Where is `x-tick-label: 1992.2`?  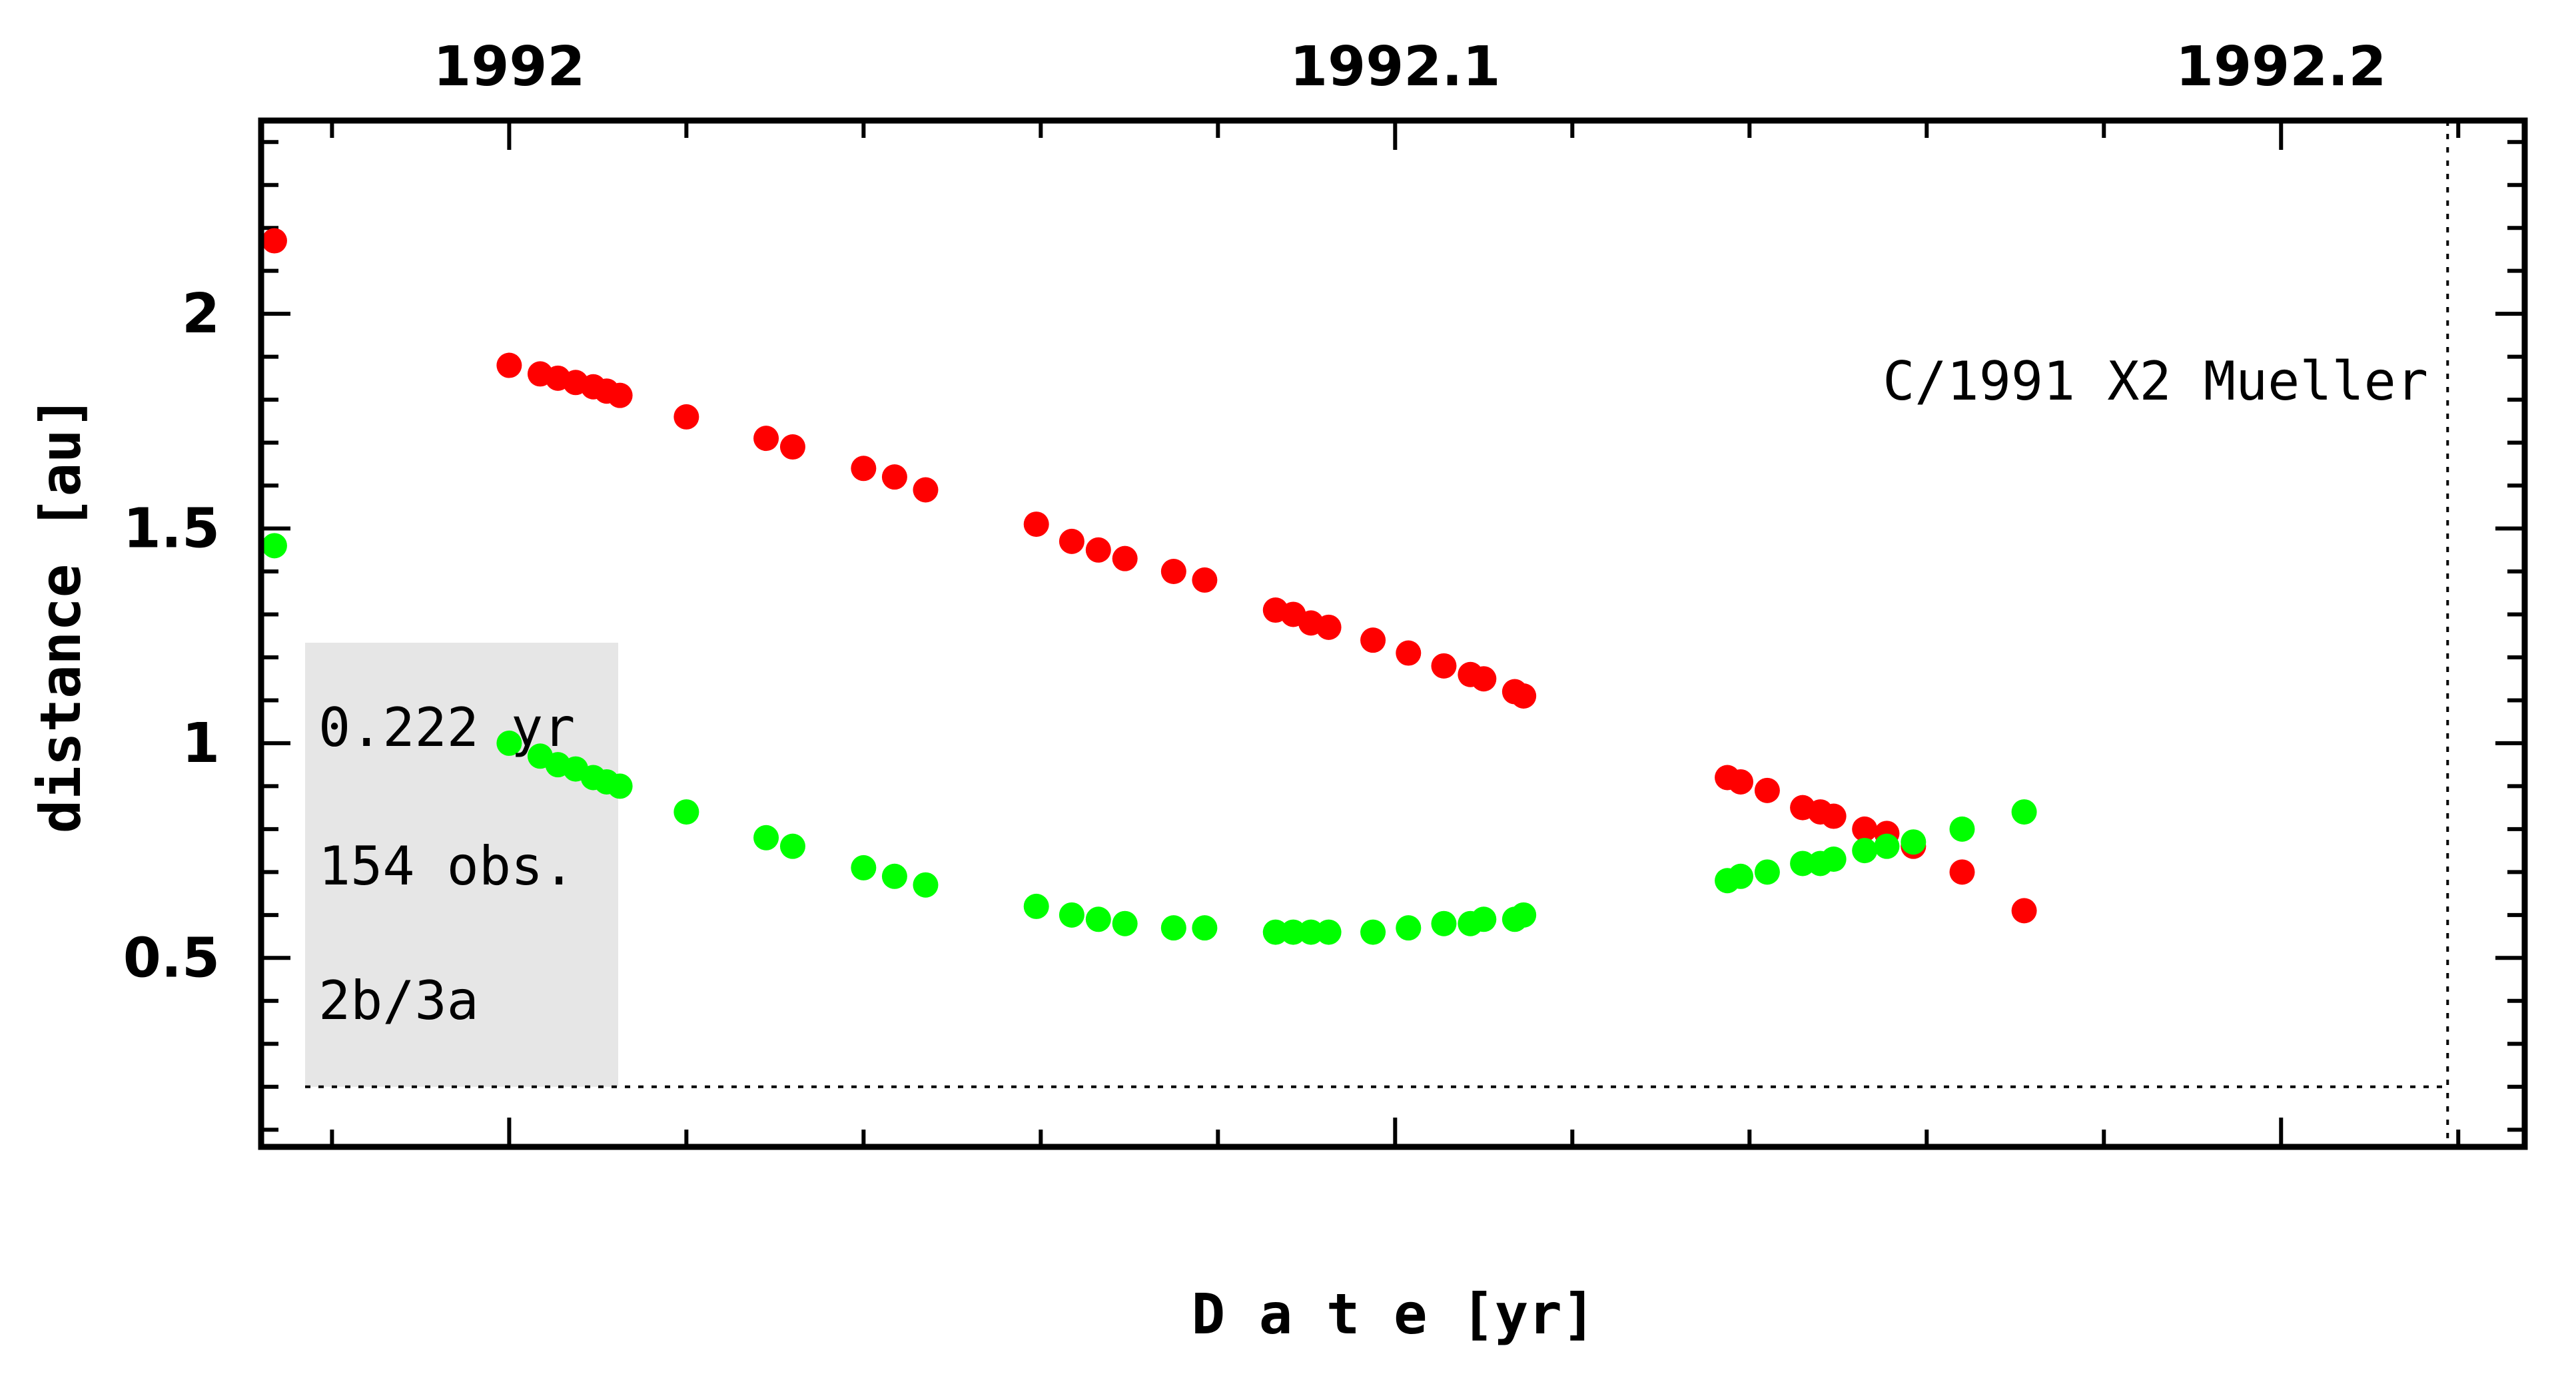
x-tick-label: 1992.2 is located at coordinates (2281, 67).